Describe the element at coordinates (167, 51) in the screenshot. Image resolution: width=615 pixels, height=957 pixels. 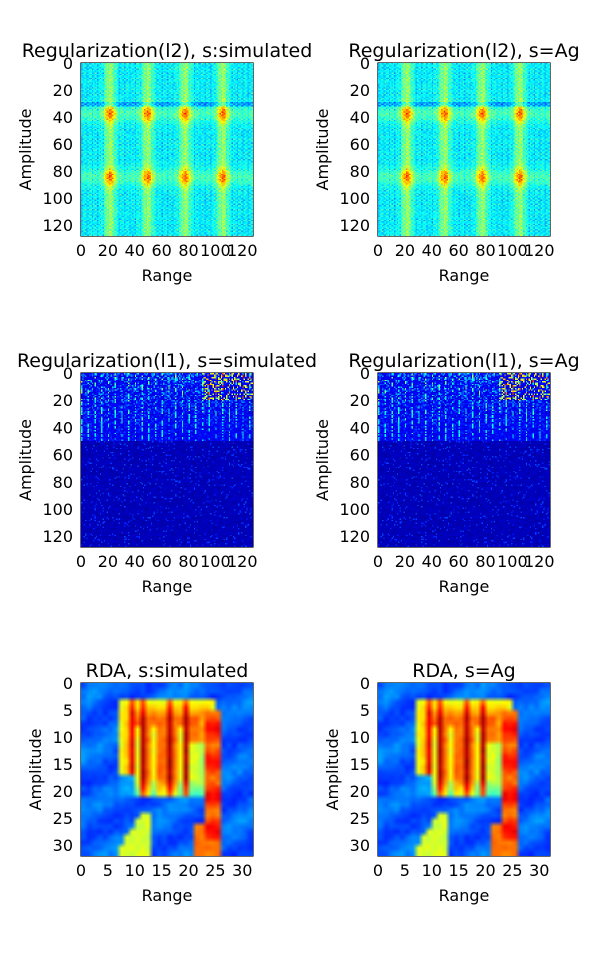
I see `chart-title: Regularization(l2), s:simulated` at that location.